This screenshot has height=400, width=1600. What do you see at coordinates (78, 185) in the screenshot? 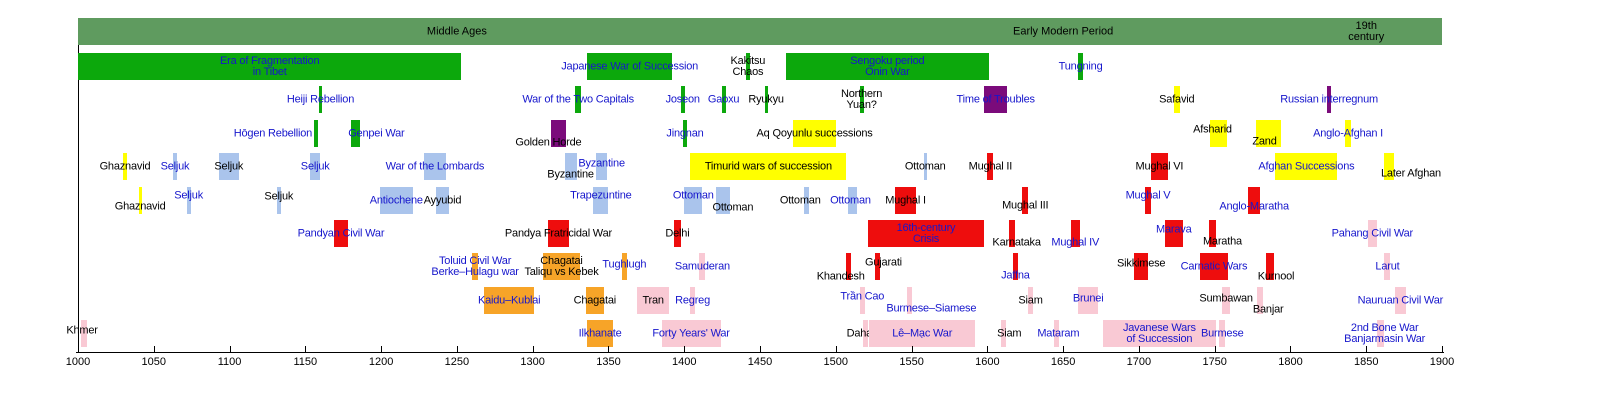
I see `plot-left-border` at bounding box center [78, 185].